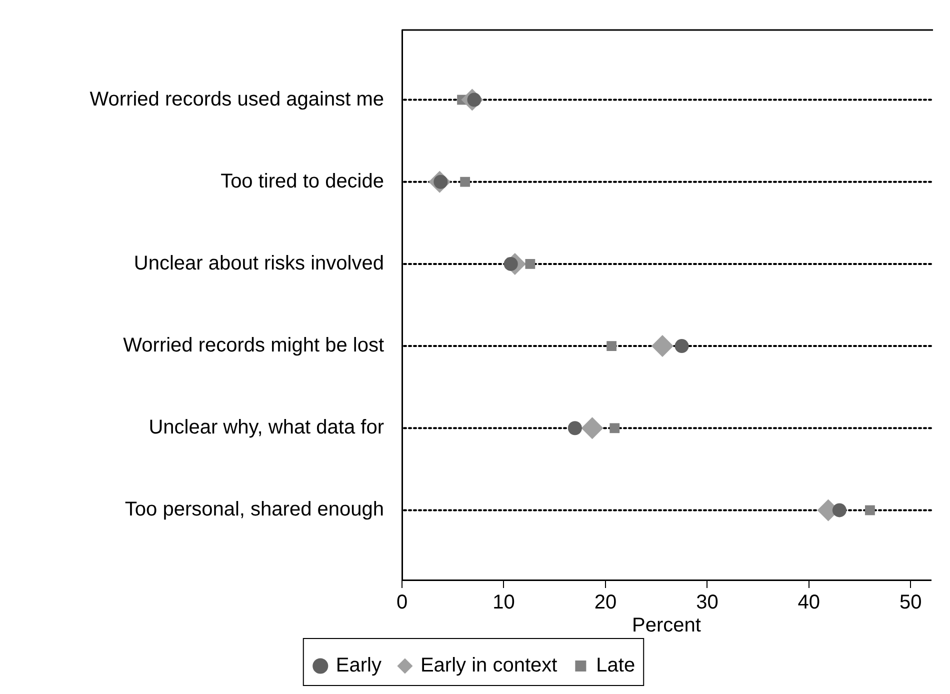 The height and width of the screenshot is (694, 950). Describe the element at coordinates (254, 509) in the screenshot. I see `y-tick-label: Too personal, shared enough` at that location.